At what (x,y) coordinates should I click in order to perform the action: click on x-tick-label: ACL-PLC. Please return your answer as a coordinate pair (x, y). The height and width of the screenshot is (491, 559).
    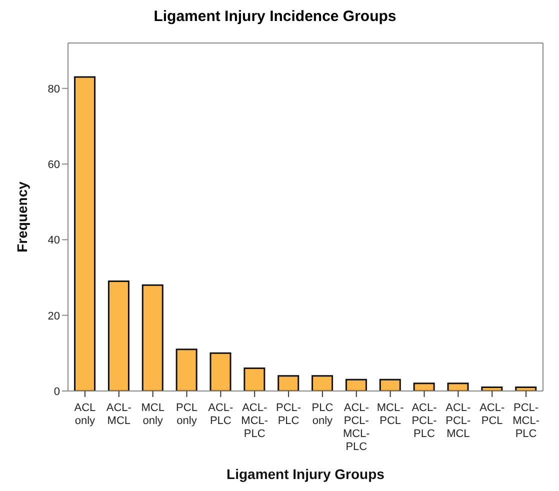
    Looking at the image, I should click on (221, 414).